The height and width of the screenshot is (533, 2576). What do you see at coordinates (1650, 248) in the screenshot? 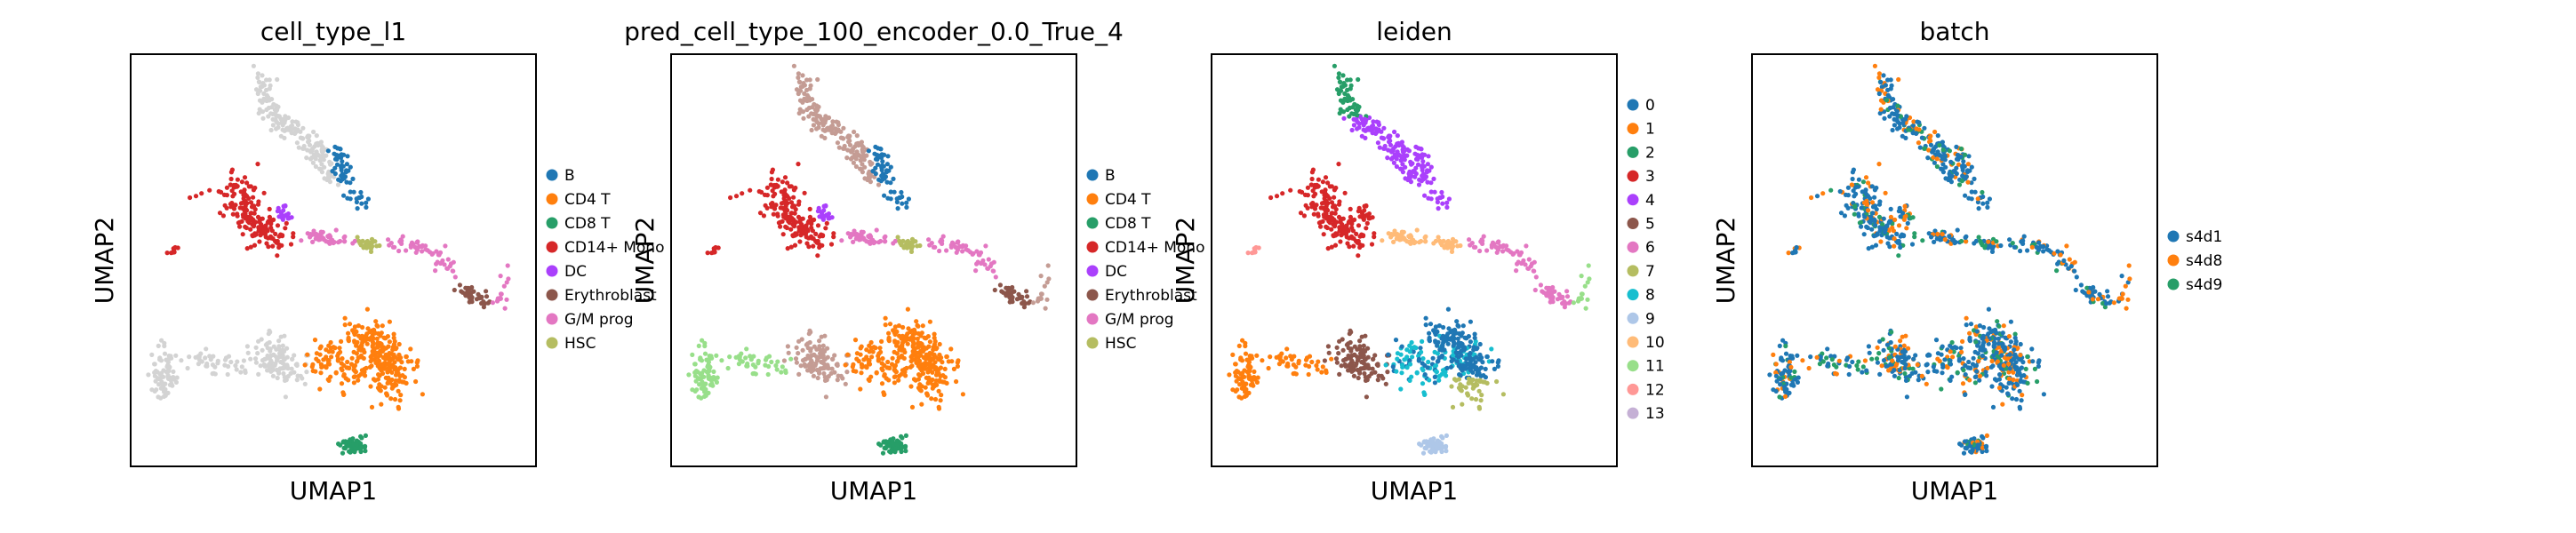
I see `legend-label: 6` at bounding box center [1650, 248].